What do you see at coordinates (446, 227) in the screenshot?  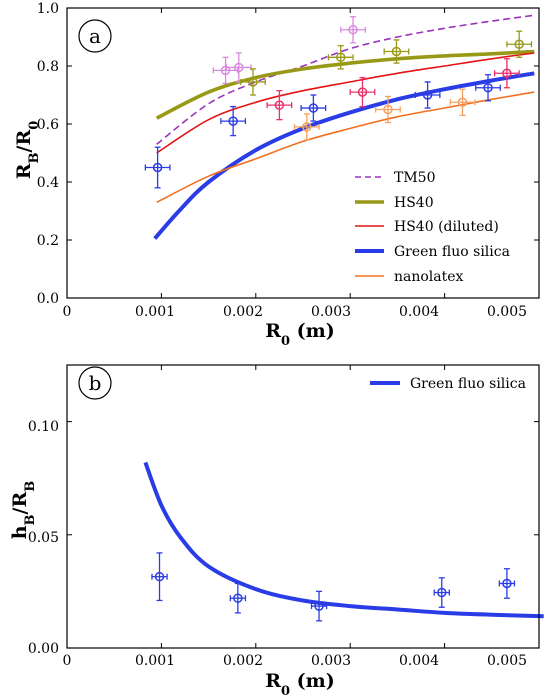 I see `legend-label-hs40-diluted: HS40 (diluted)` at bounding box center [446, 227].